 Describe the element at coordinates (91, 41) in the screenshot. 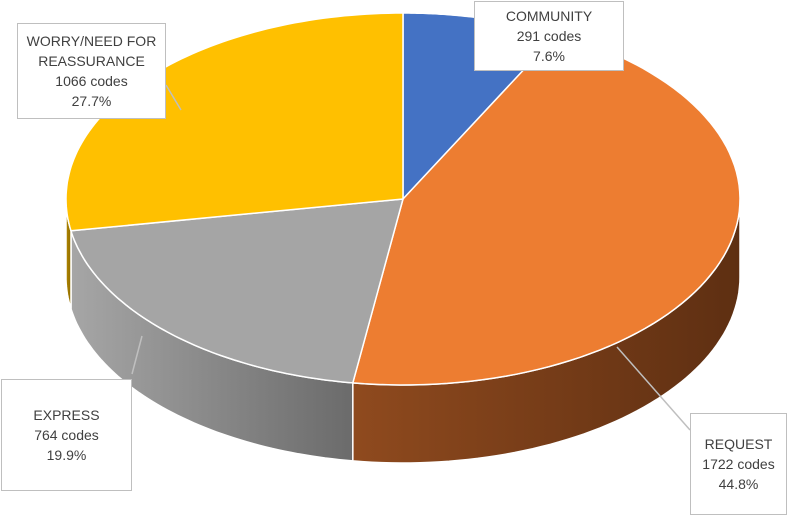

I see `label-worry-name-line1: WORRY/NEED FOR` at that location.